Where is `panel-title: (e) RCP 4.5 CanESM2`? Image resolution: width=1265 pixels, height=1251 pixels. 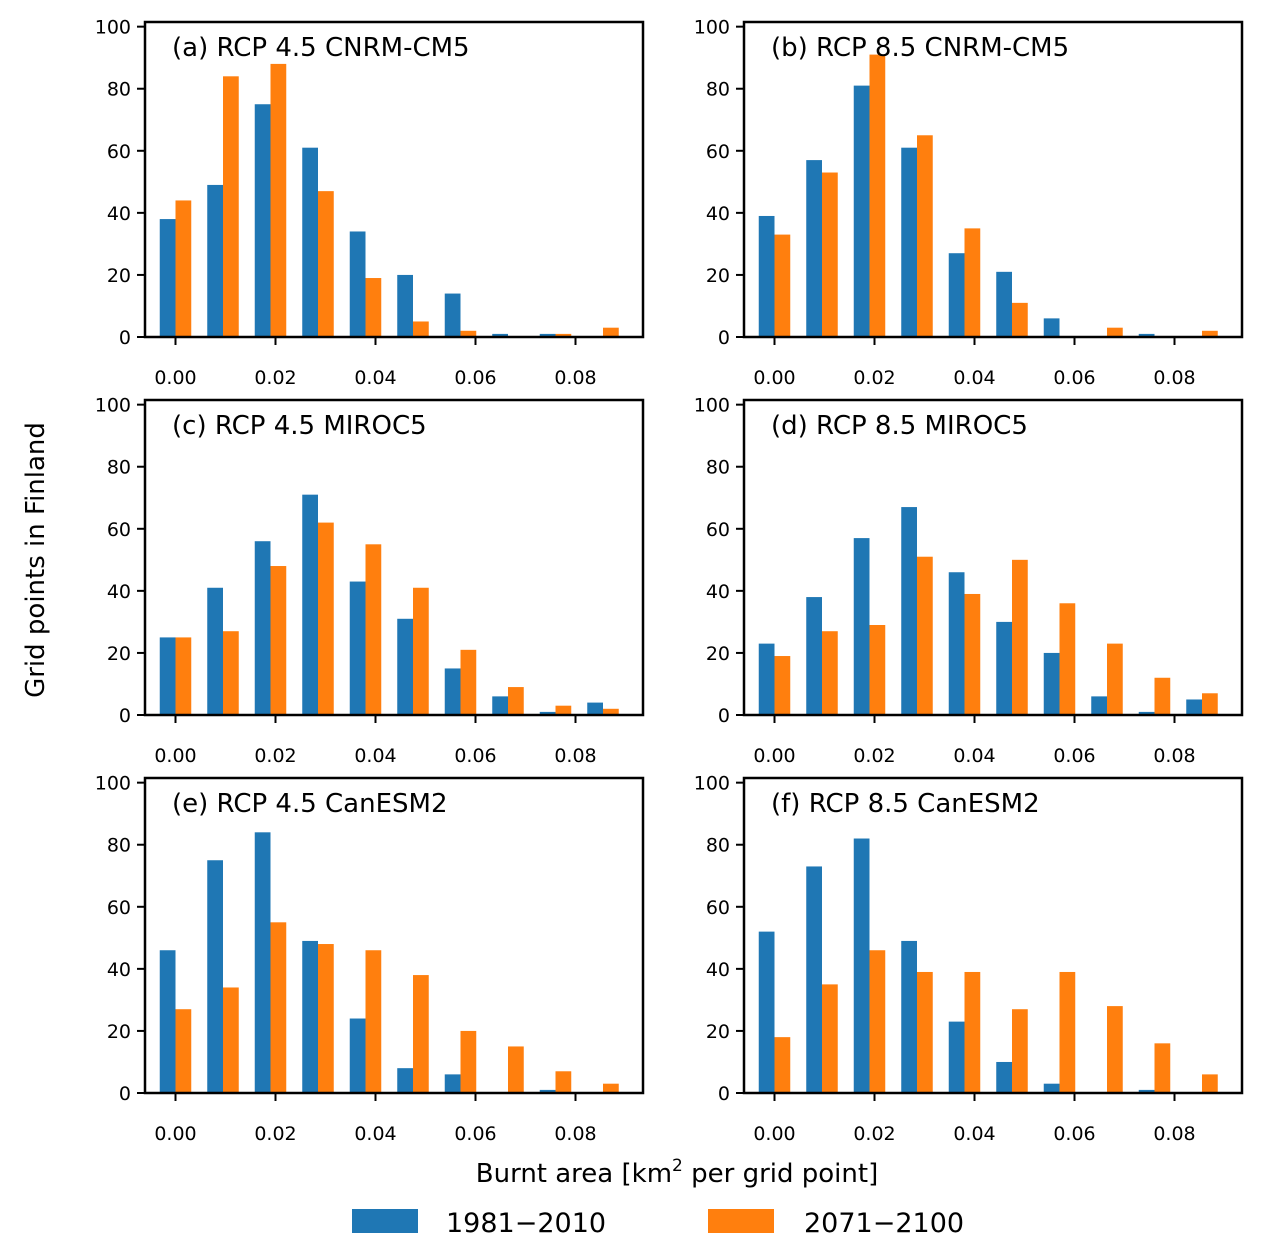 panel-title: (e) RCP 4.5 CanESM2 is located at coordinates (310, 804).